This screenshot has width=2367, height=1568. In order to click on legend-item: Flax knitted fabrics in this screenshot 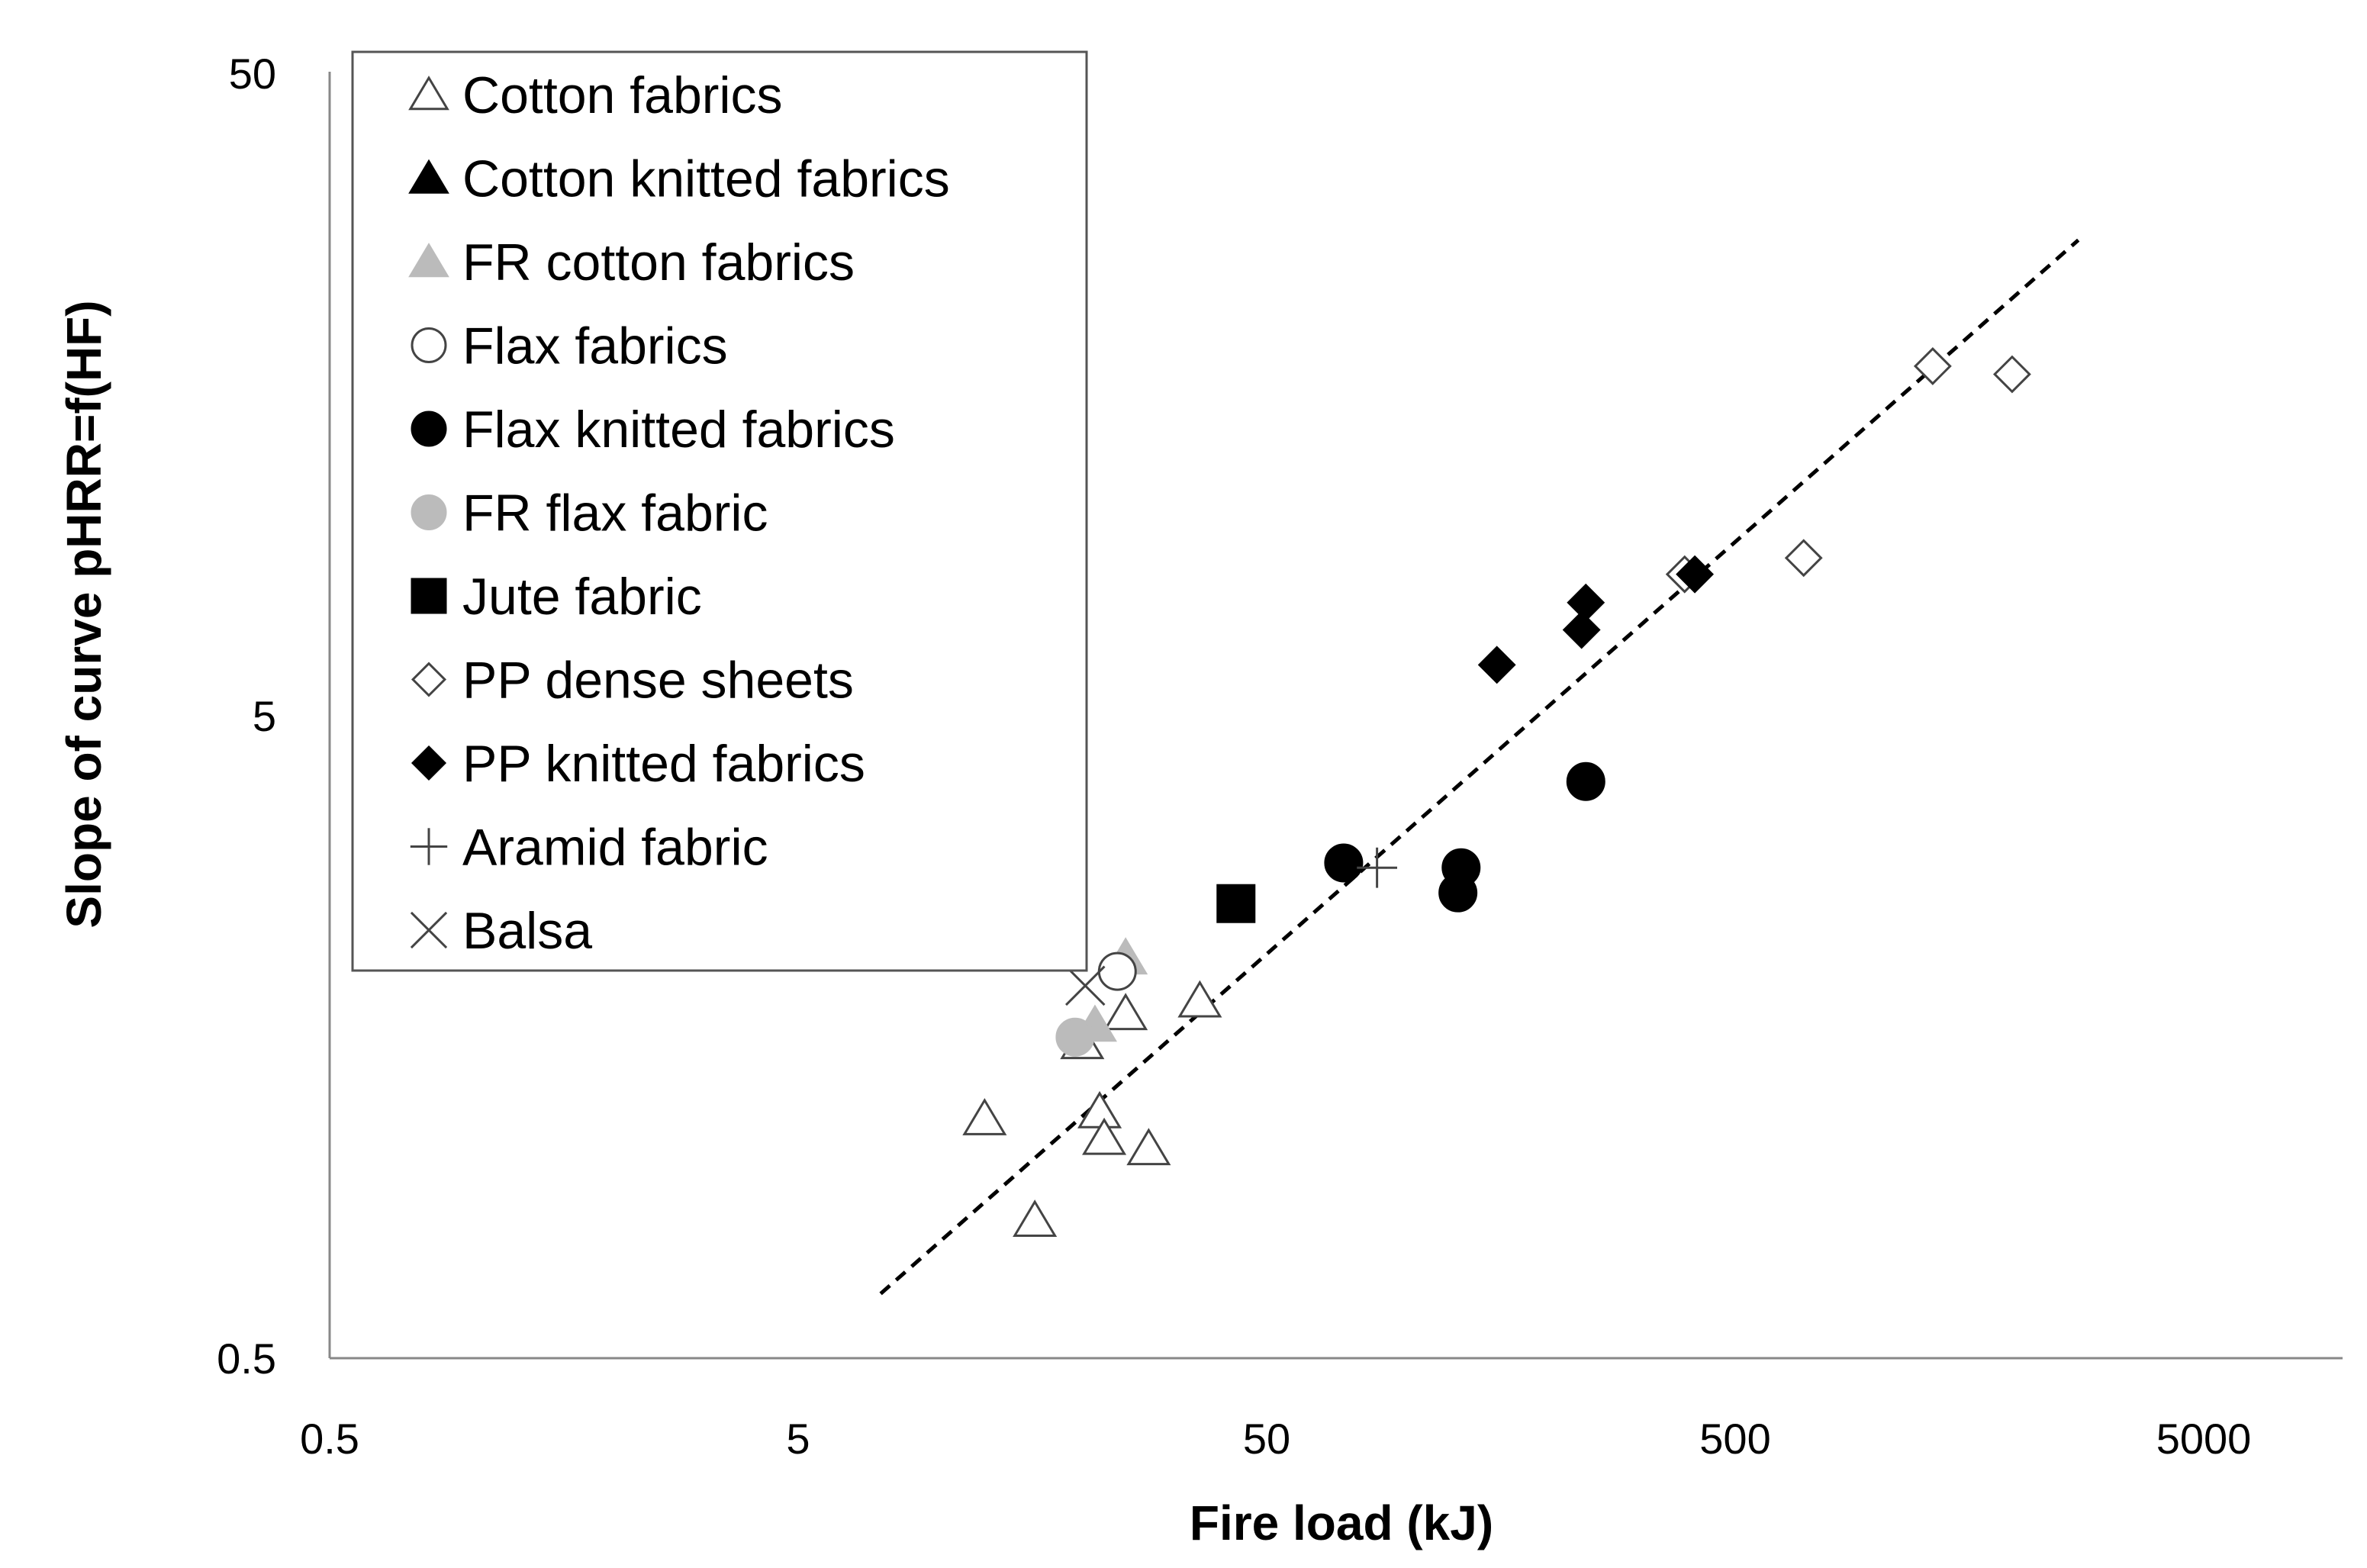, I will do `click(653, 430)`.